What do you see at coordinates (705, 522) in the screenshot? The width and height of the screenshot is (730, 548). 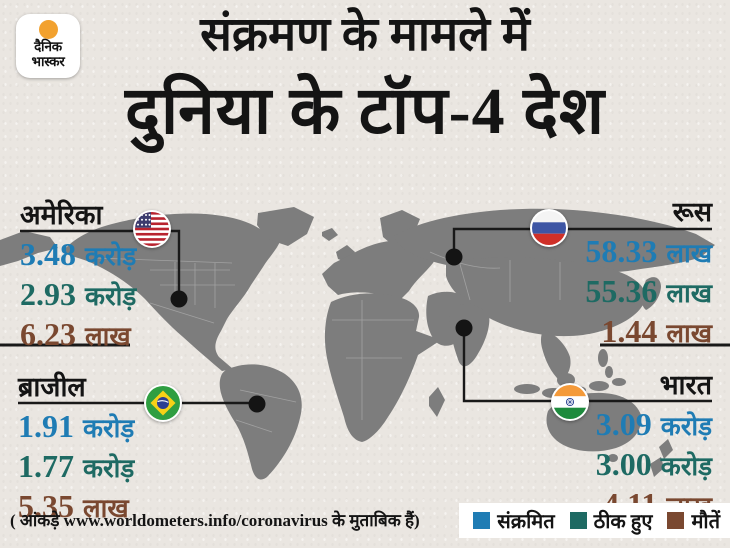 I see `legend-label-deaths: मौतें` at bounding box center [705, 522].